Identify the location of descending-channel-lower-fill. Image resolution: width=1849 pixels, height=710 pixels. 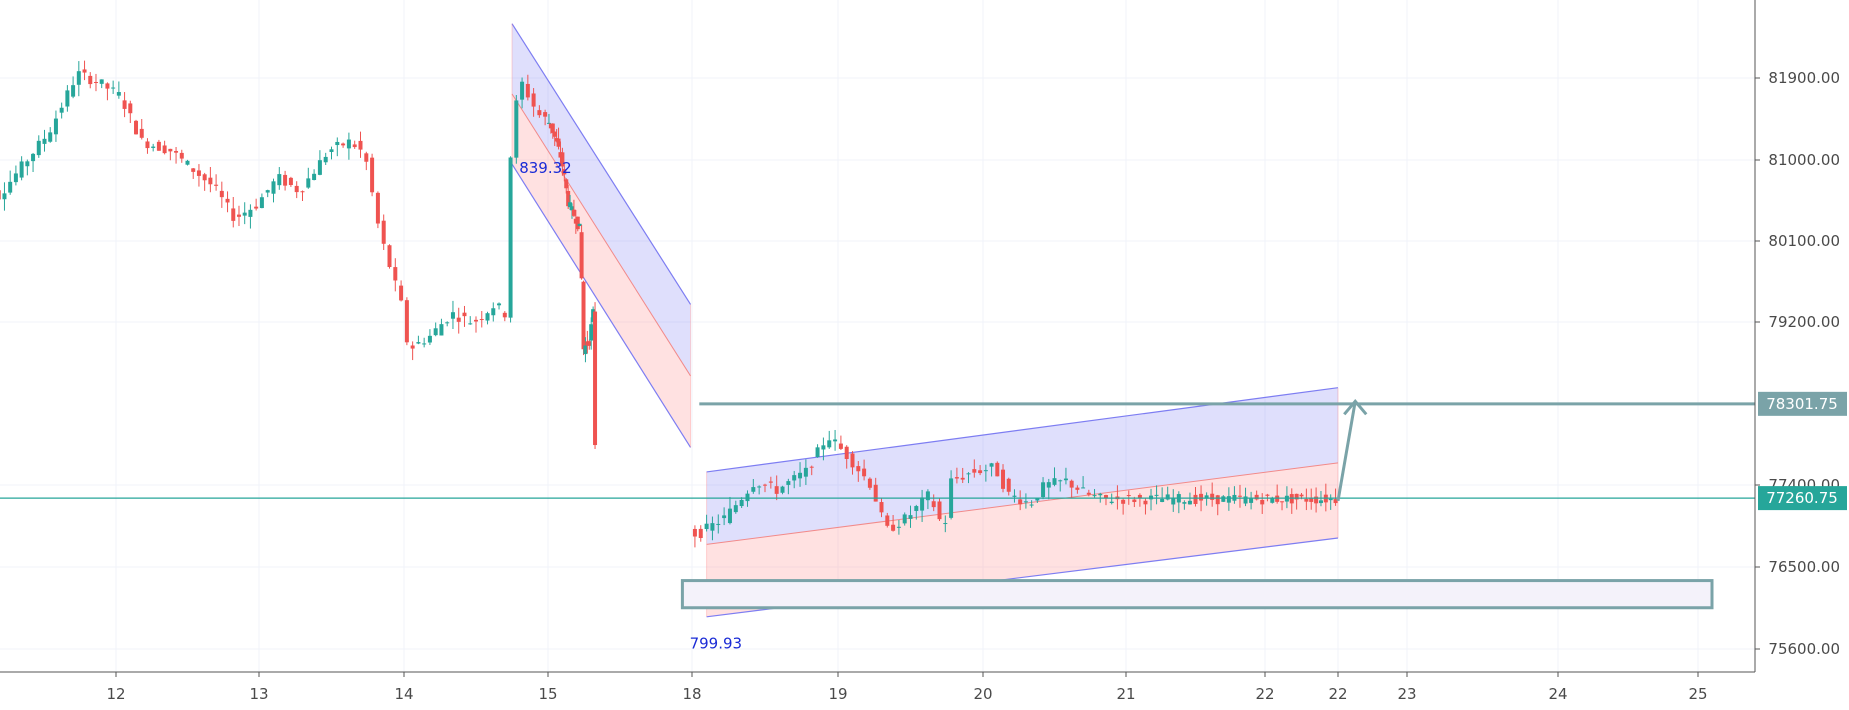
(601, 270).